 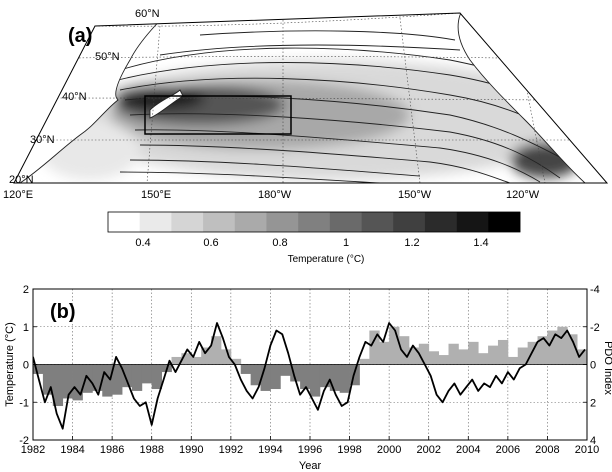 What do you see at coordinates (142, 243) in the screenshot?
I see `colorbar-tick-0-4: 0.4` at bounding box center [142, 243].